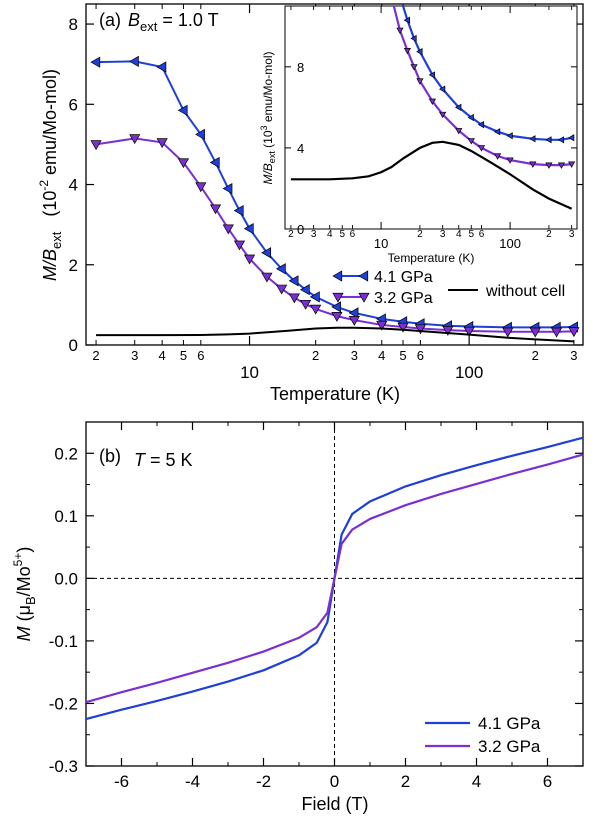 The width and height of the screenshot is (596, 818). I want to click on x-major-tick-label: 10, so click(249, 372).